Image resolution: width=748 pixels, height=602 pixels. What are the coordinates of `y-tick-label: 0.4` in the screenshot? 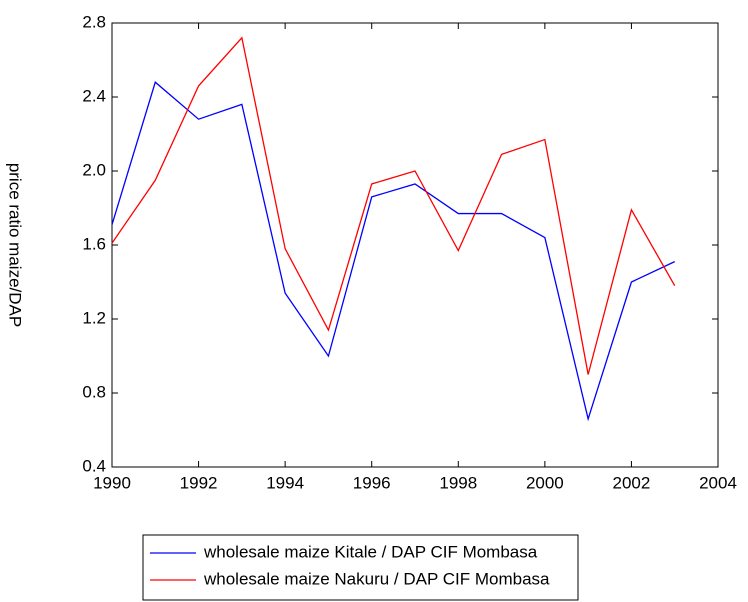 It's located at (94, 465).